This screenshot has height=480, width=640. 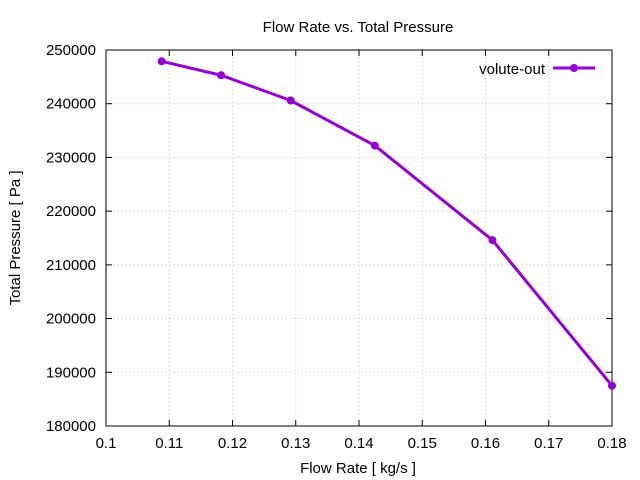 I want to click on legend-marker, so click(x=574, y=68).